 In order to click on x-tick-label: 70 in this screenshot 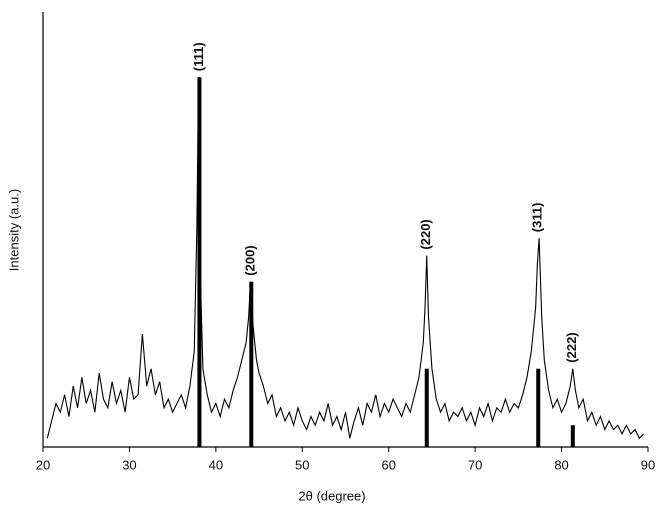, I will do `click(475, 464)`.